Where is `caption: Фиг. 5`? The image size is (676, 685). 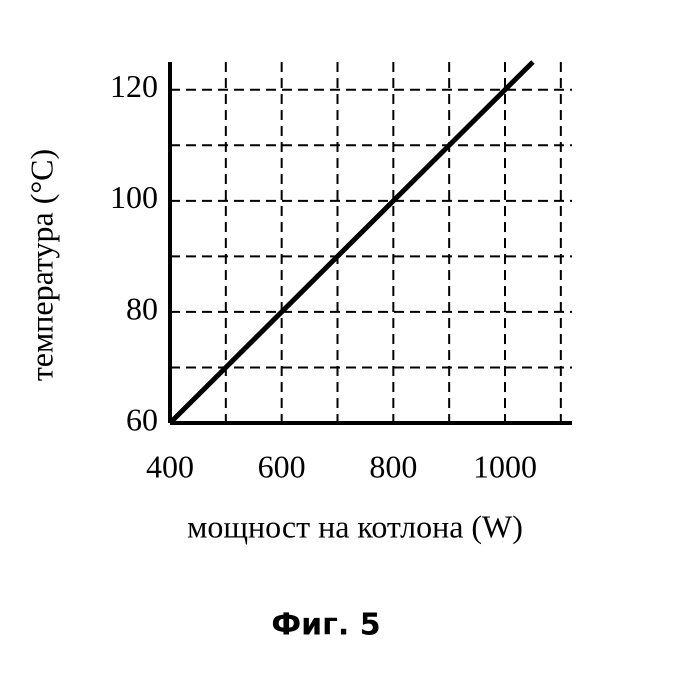 caption: Фиг. 5 is located at coordinates (325, 625).